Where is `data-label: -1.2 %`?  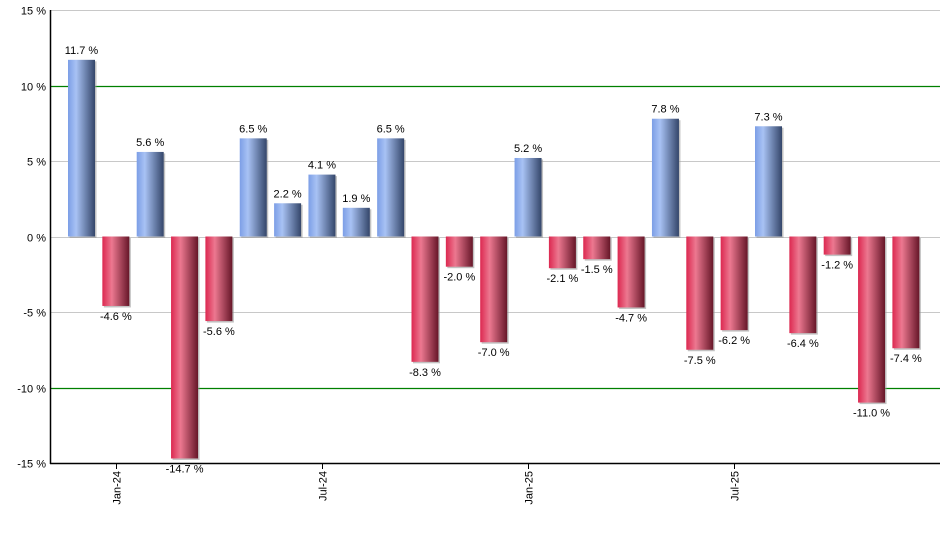
data-label: -1.2 % is located at coordinates (837, 266).